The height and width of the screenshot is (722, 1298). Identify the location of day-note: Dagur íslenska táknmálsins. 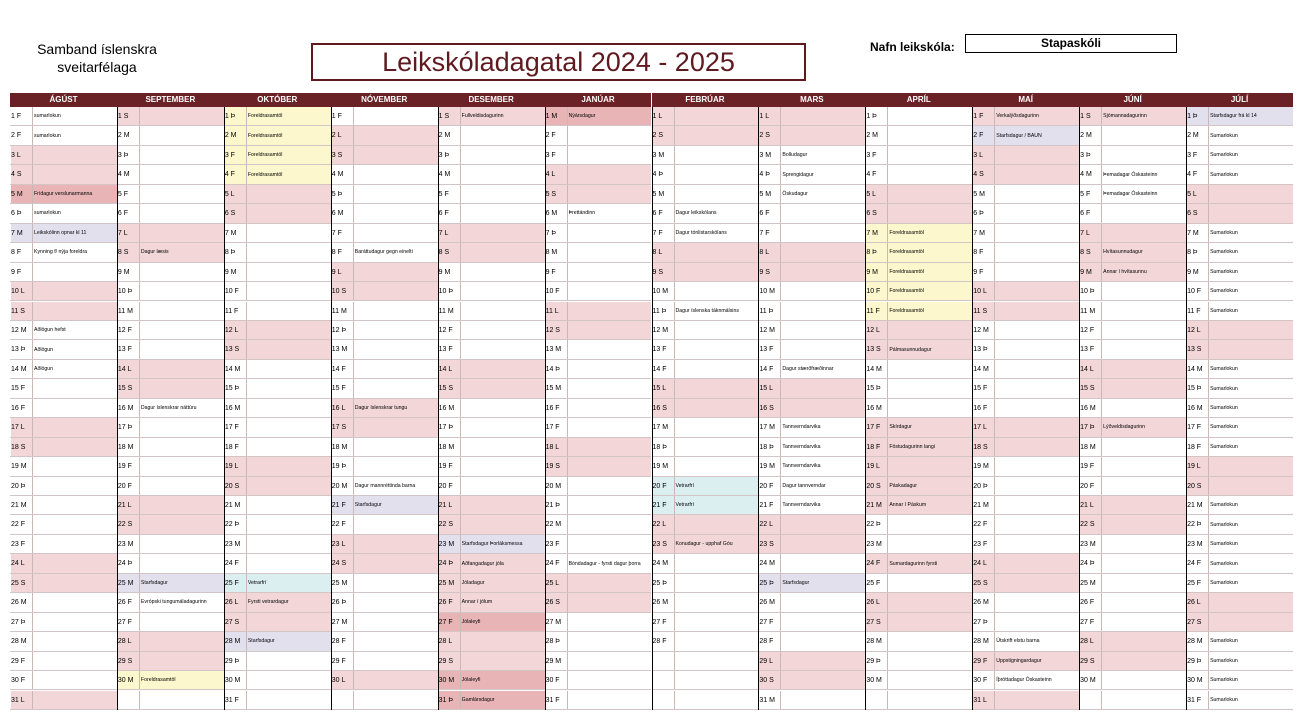
(707, 310).